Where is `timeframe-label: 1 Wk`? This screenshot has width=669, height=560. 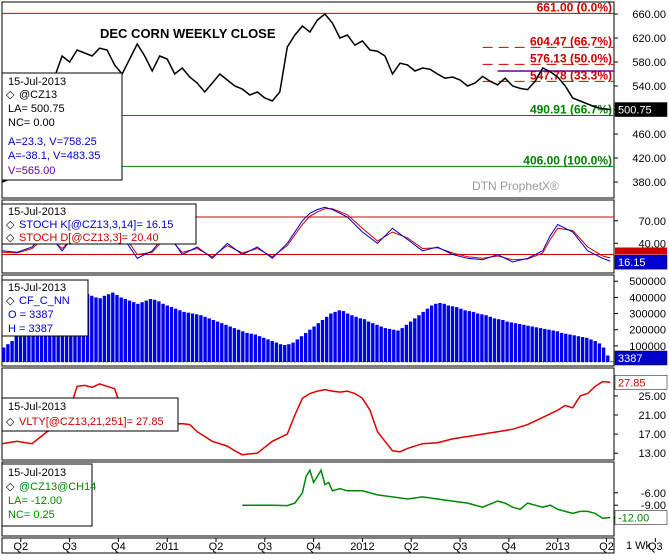
timeframe-label: 1 Wk is located at coordinates (639, 546).